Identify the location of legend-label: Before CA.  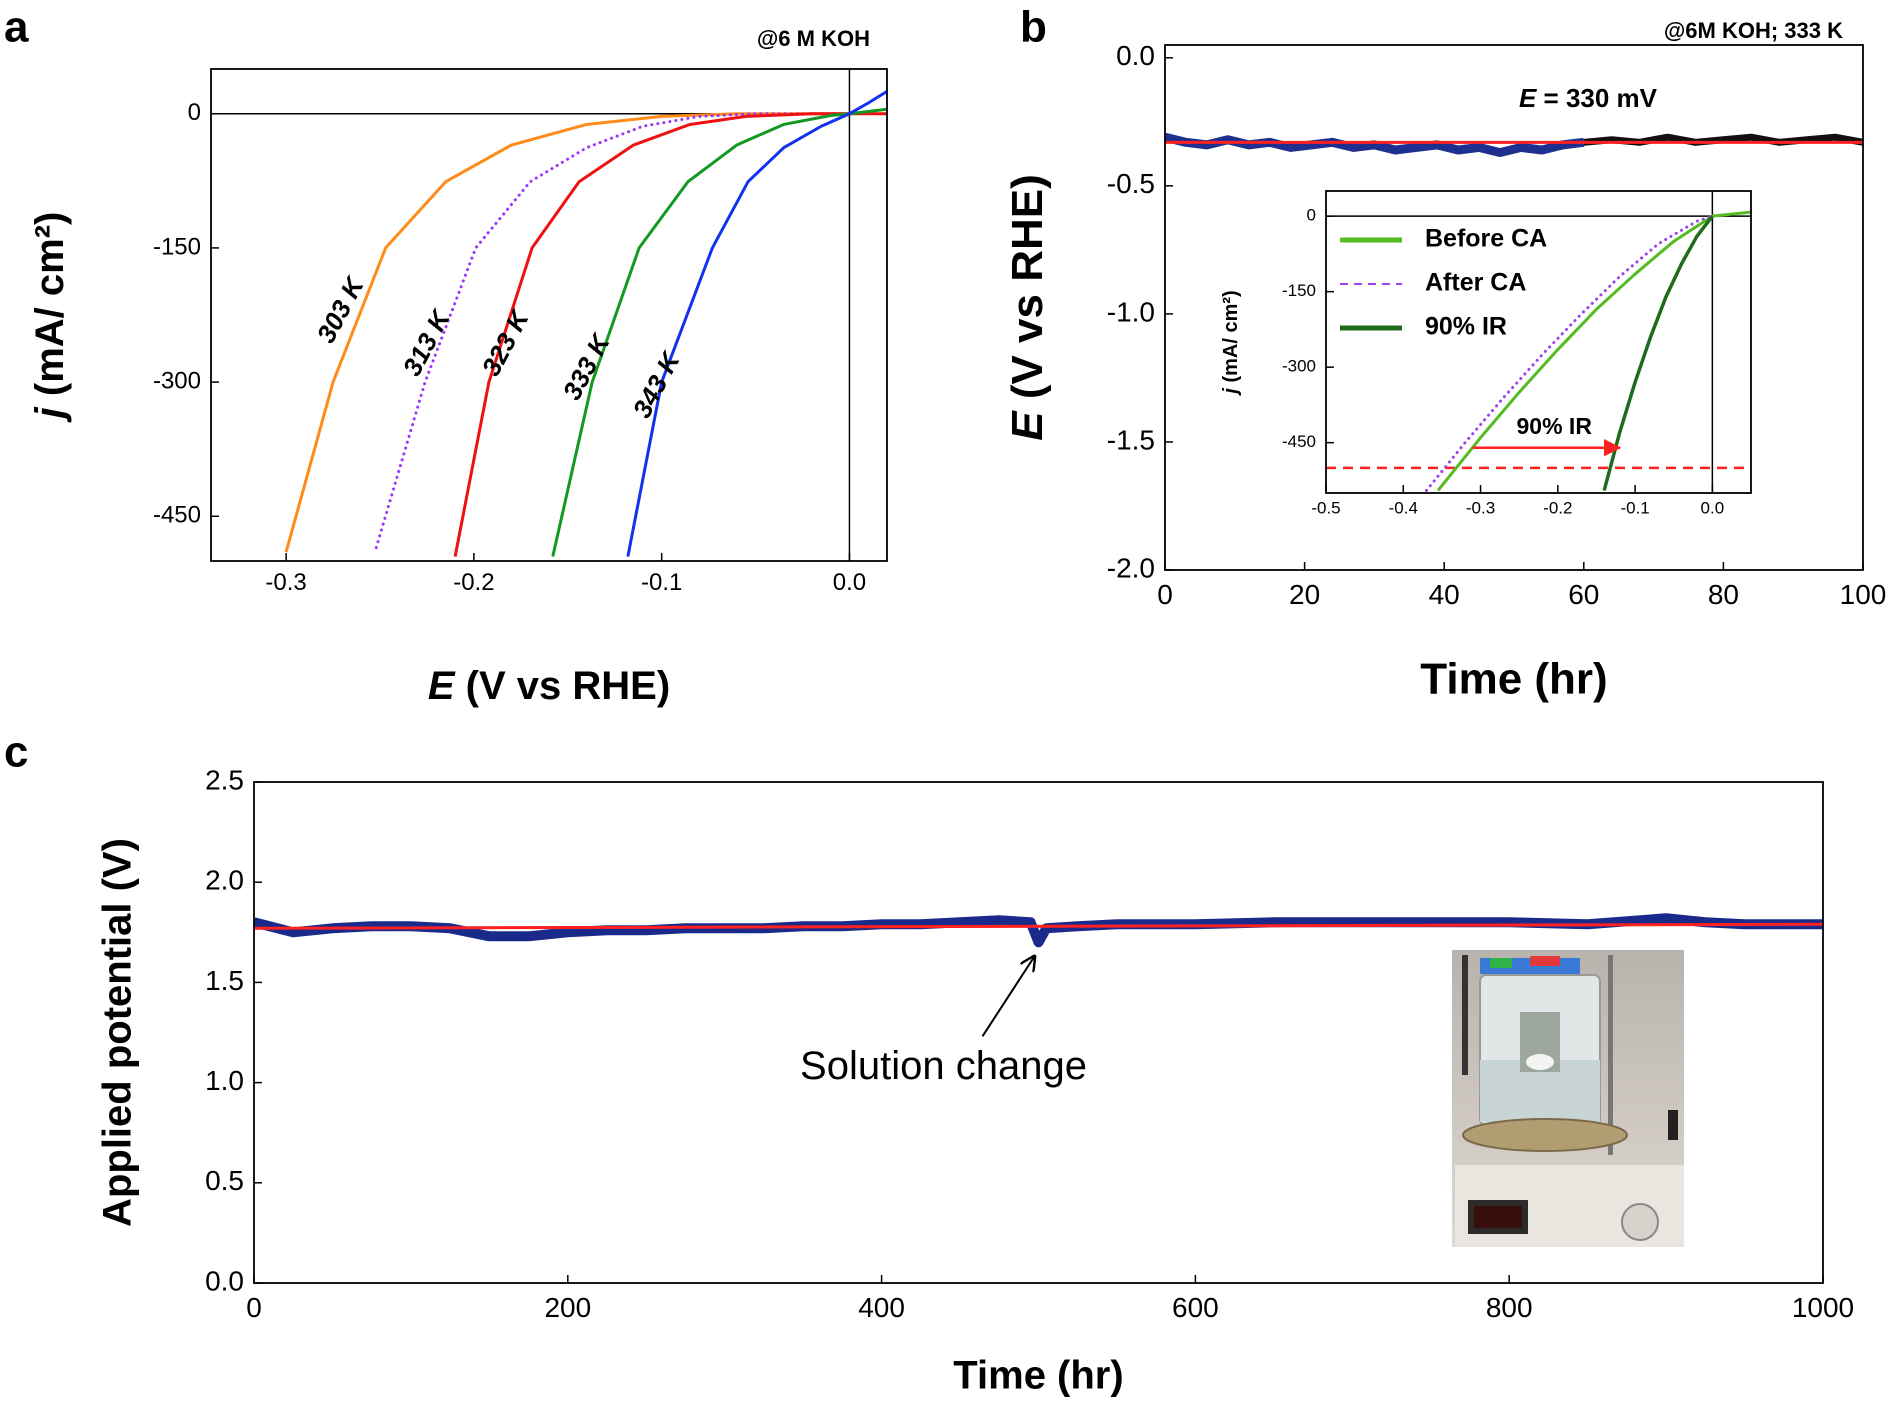
(1486, 239).